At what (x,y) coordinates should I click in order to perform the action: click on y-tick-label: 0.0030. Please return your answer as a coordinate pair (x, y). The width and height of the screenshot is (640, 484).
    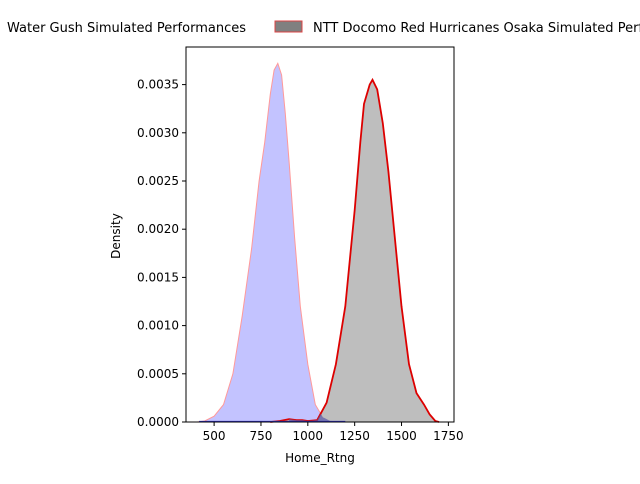
    Looking at the image, I should click on (158, 133).